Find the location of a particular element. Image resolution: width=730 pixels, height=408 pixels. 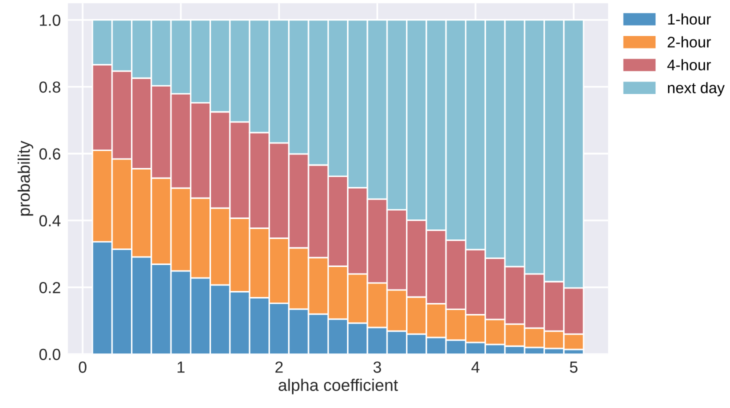

x-tick-label: 1 is located at coordinates (181, 367).